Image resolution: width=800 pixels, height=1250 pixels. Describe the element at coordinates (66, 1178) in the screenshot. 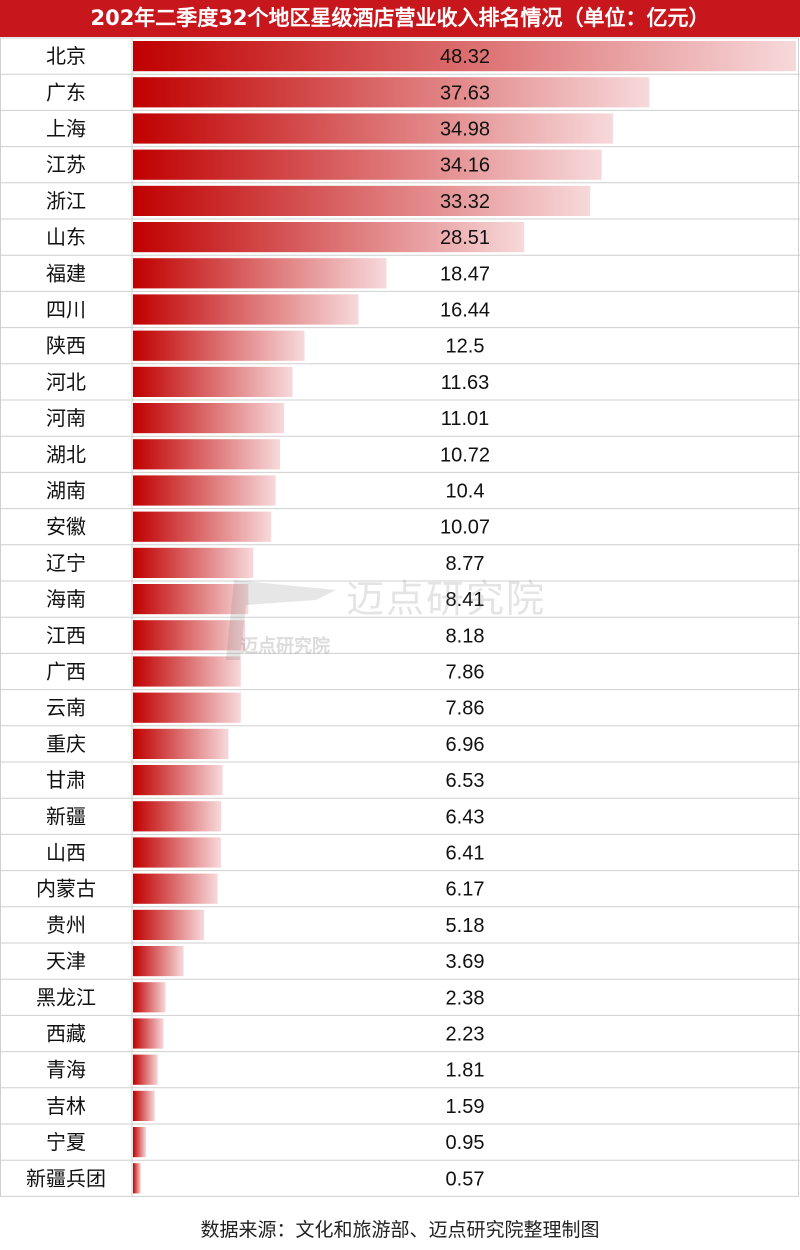

I see `category-label: 新疆兵团` at that location.